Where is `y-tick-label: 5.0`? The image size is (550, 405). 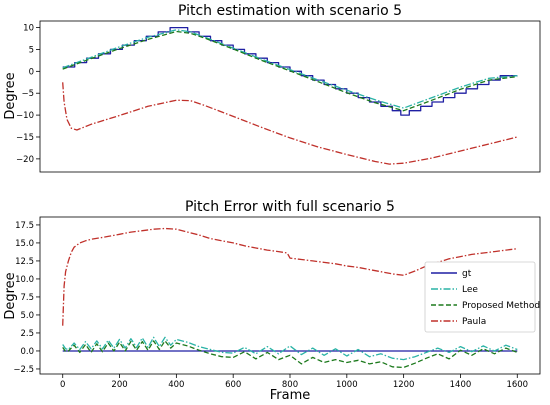
y-tick-label: 5.0 is located at coordinates (27, 316).